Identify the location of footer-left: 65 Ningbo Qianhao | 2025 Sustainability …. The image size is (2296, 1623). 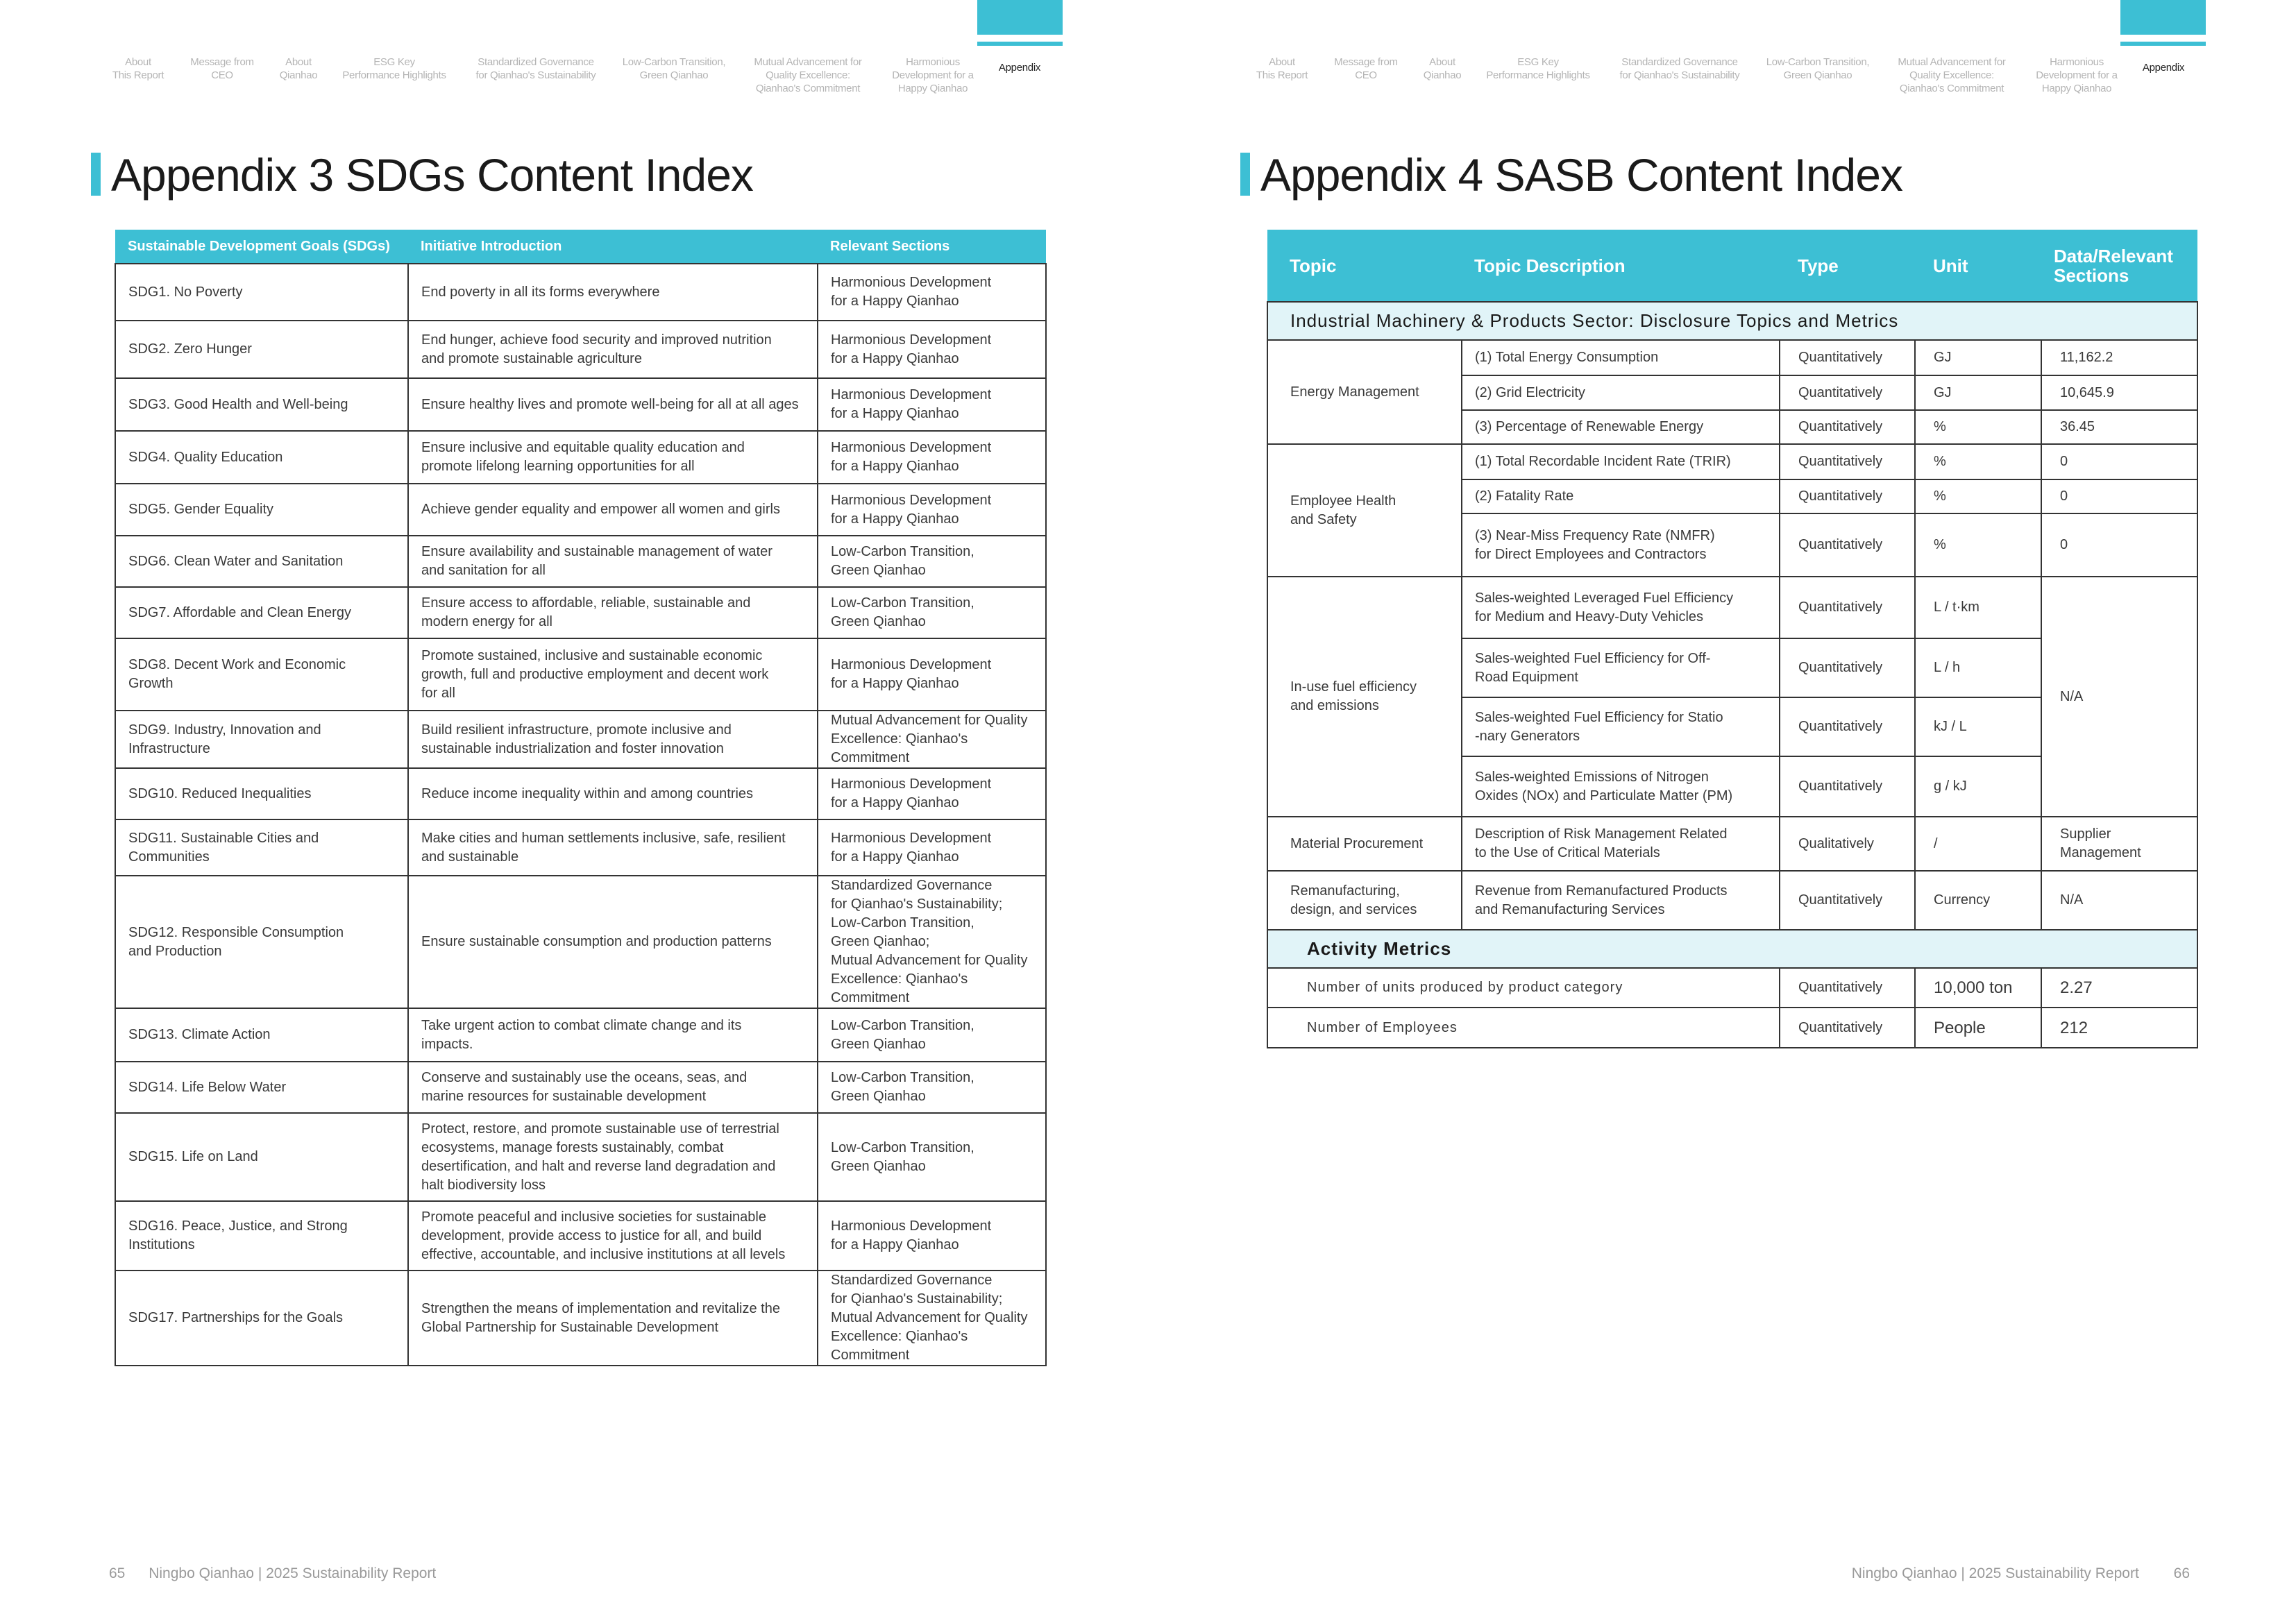
(273, 1573).